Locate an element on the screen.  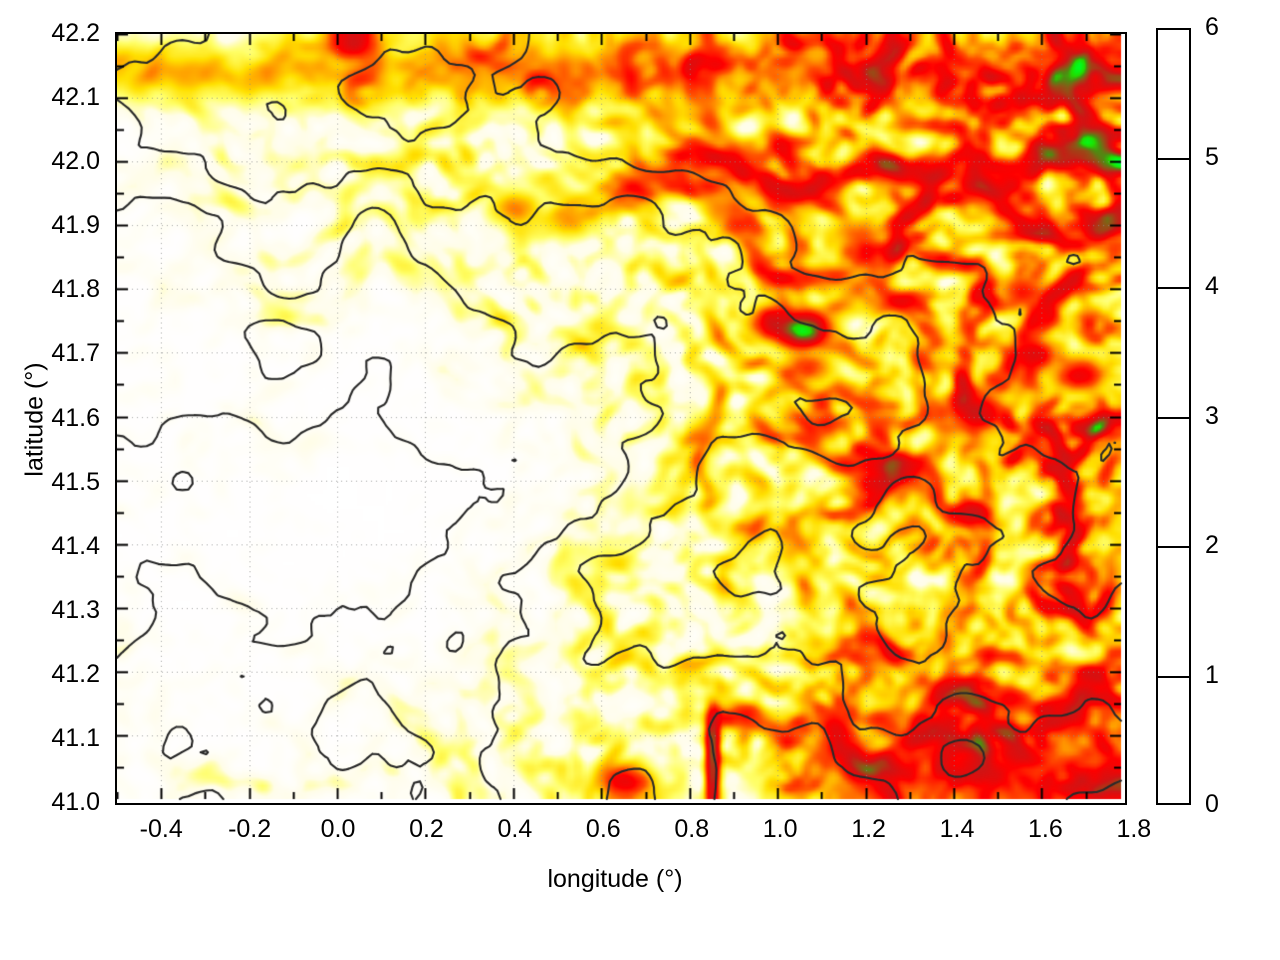
x-tick-label: 0.2 is located at coordinates (426, 829).